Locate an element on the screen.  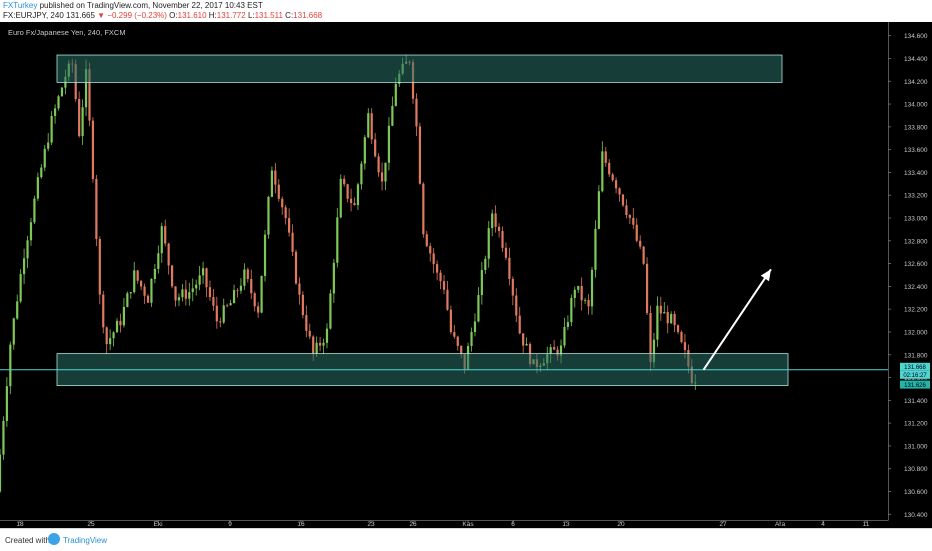
price-tick-label: 132.600 is located at coordinates (916, 264).